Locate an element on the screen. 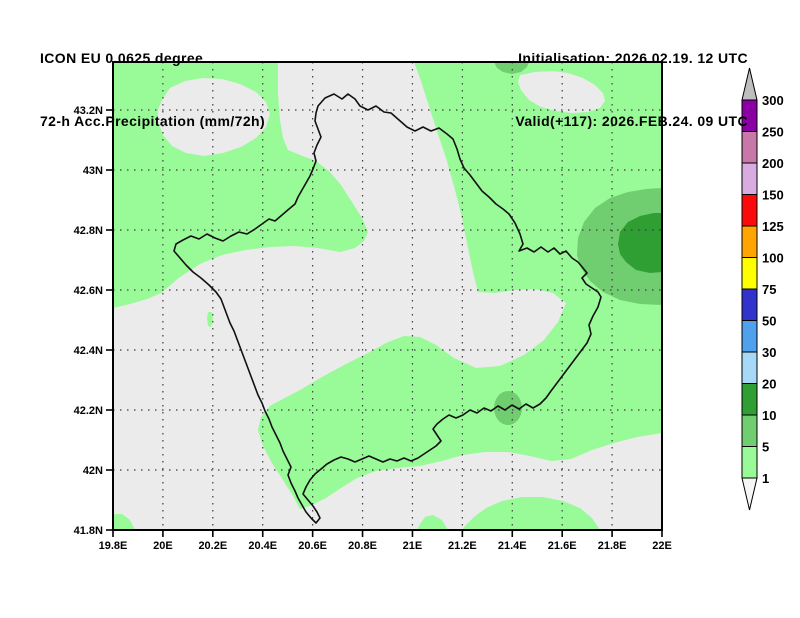  init-time: Initialisation: 2026.02.19. 12 UTC is located at coordinates (633, 58).